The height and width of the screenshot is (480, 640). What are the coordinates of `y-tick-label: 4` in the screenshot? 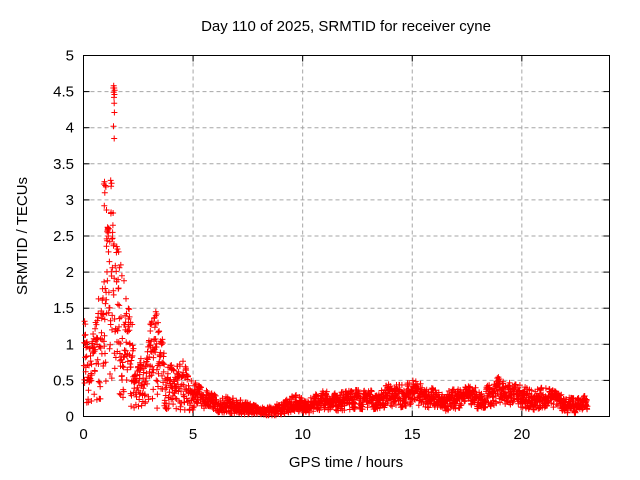 It's located at (70, 128).